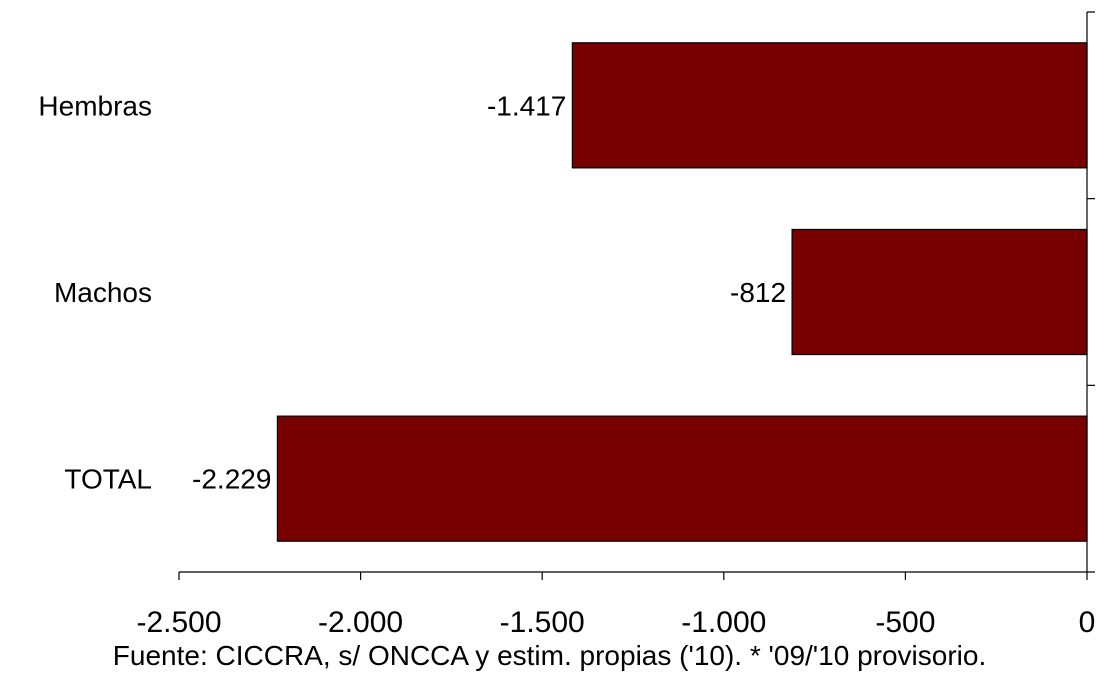 This screenshot has height=675, width=1099. What do you see at coordinates (108, 479) in the screenshot?
I see `category-label-total: TOTAL` at bounding box center [108, 479].